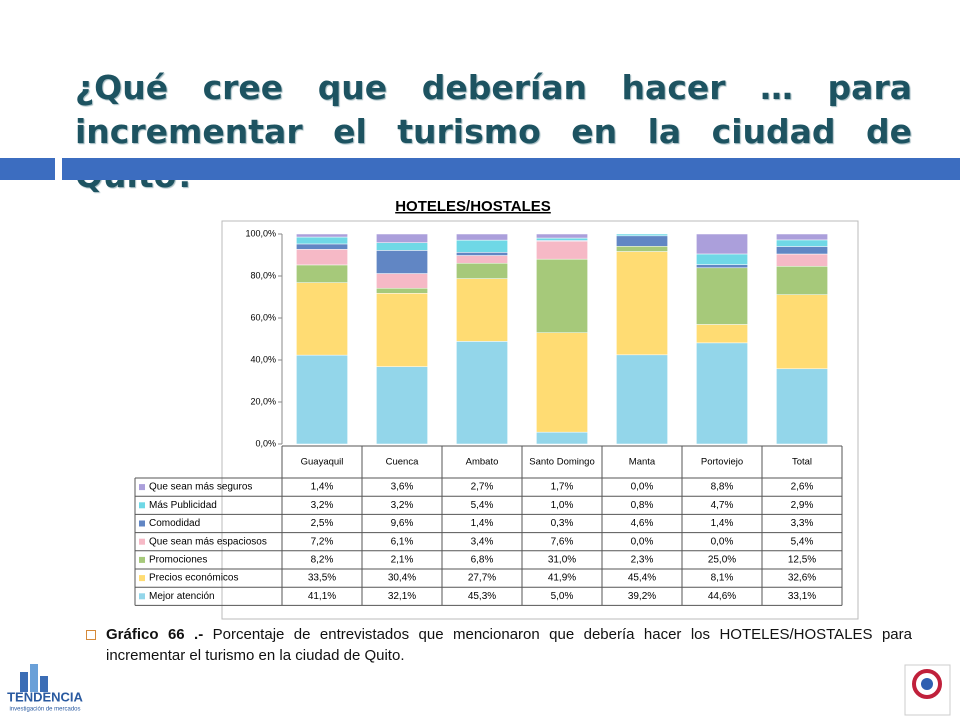  I want to click on bullet, so click(91, 635).